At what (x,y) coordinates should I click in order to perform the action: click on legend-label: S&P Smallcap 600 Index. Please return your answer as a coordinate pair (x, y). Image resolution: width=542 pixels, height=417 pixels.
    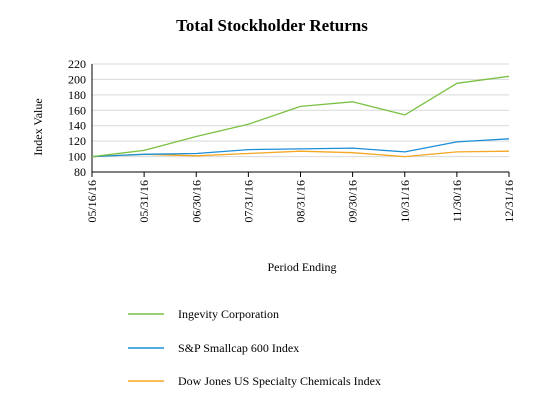
    Looking at the image, I should click on (238, 348).